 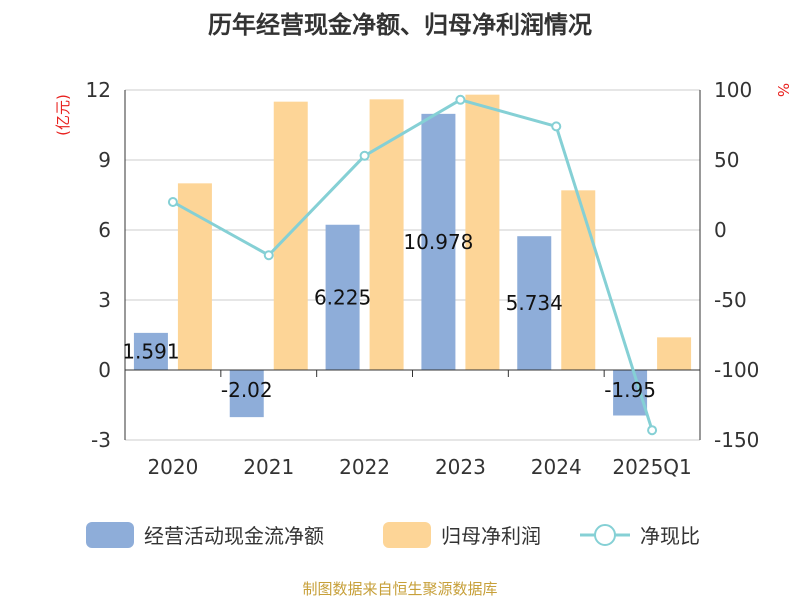 What do you see at coordinates (605, 535) in the screenshot?
I see `legend-marker-ratio` at bounding box center [605, 535].